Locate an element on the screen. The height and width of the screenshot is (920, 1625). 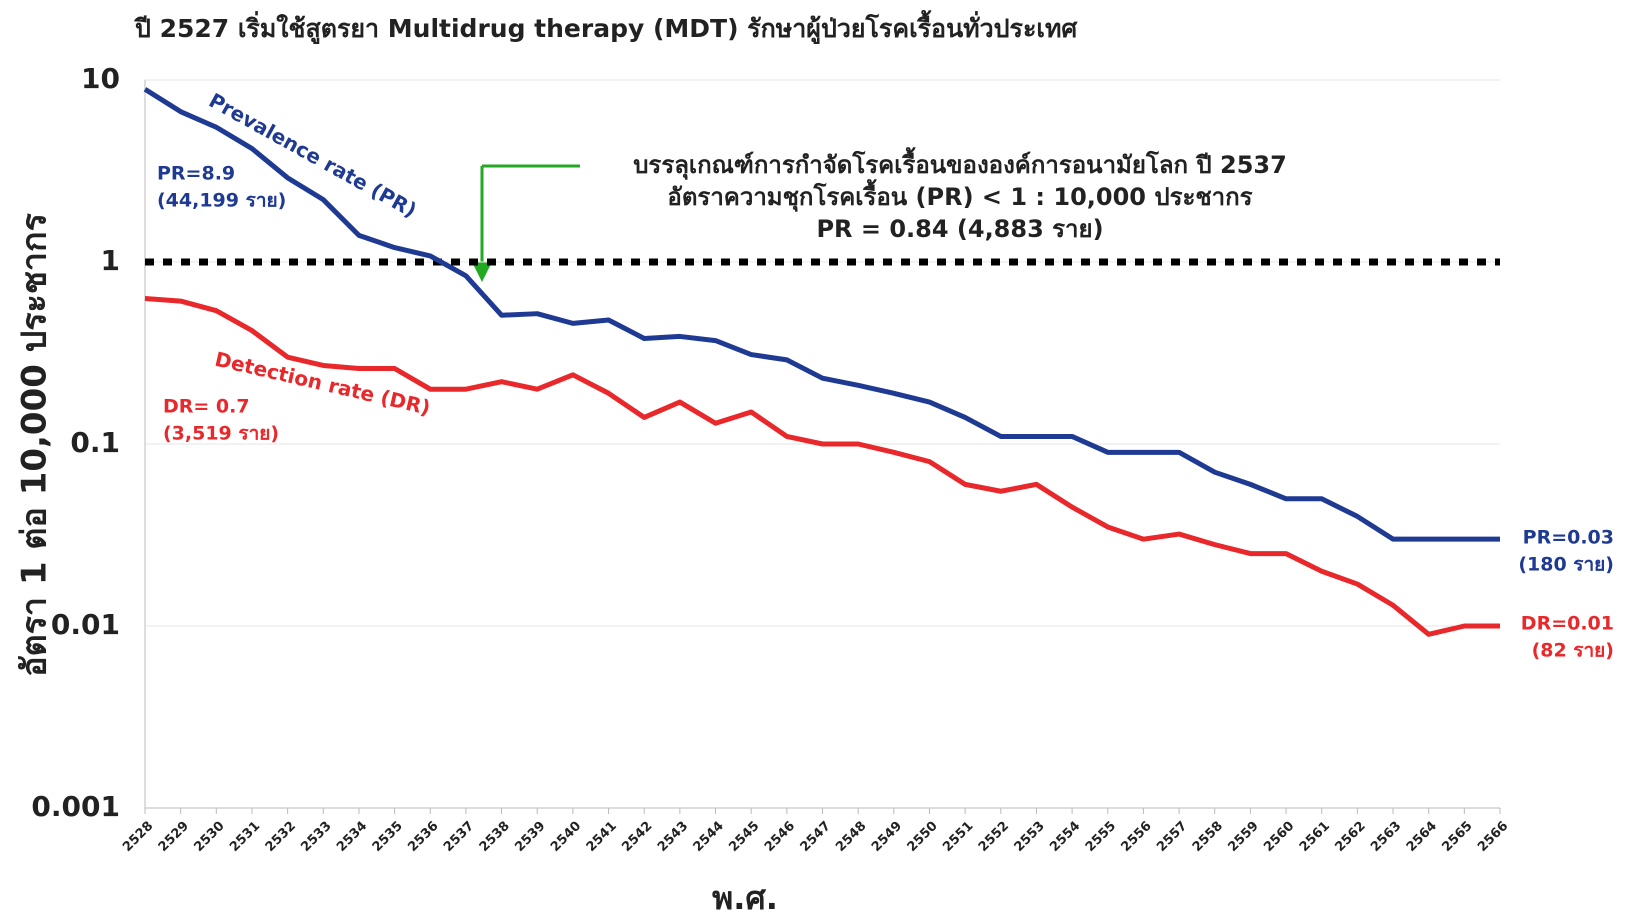
x-tick-label: 2536 is located at coordinates (423, 837).